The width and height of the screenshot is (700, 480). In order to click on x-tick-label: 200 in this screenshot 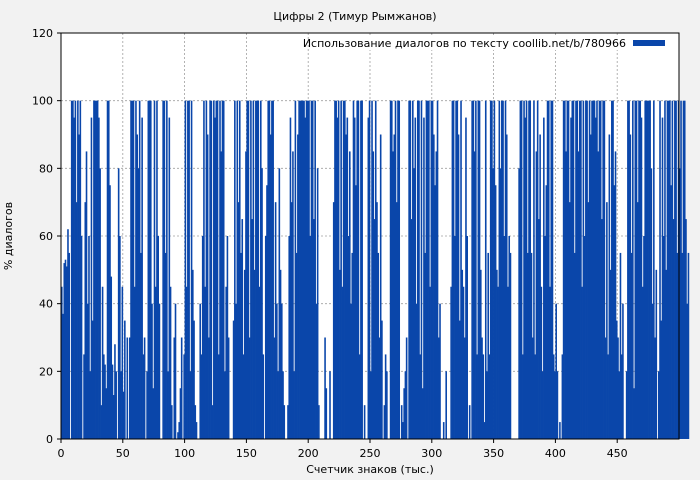, I will do `click(308, 453)`.